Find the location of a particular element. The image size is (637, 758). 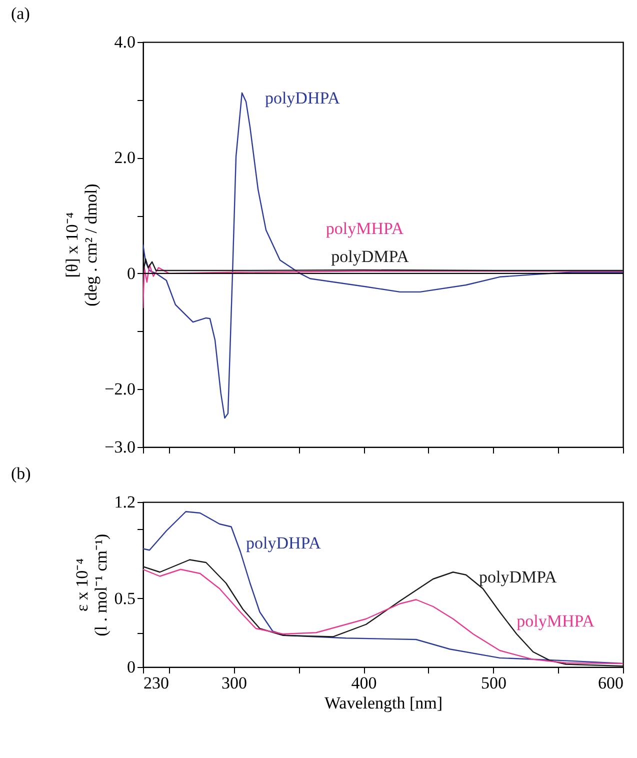

x-tick-label: 300 is located at coordinates (235, 683).